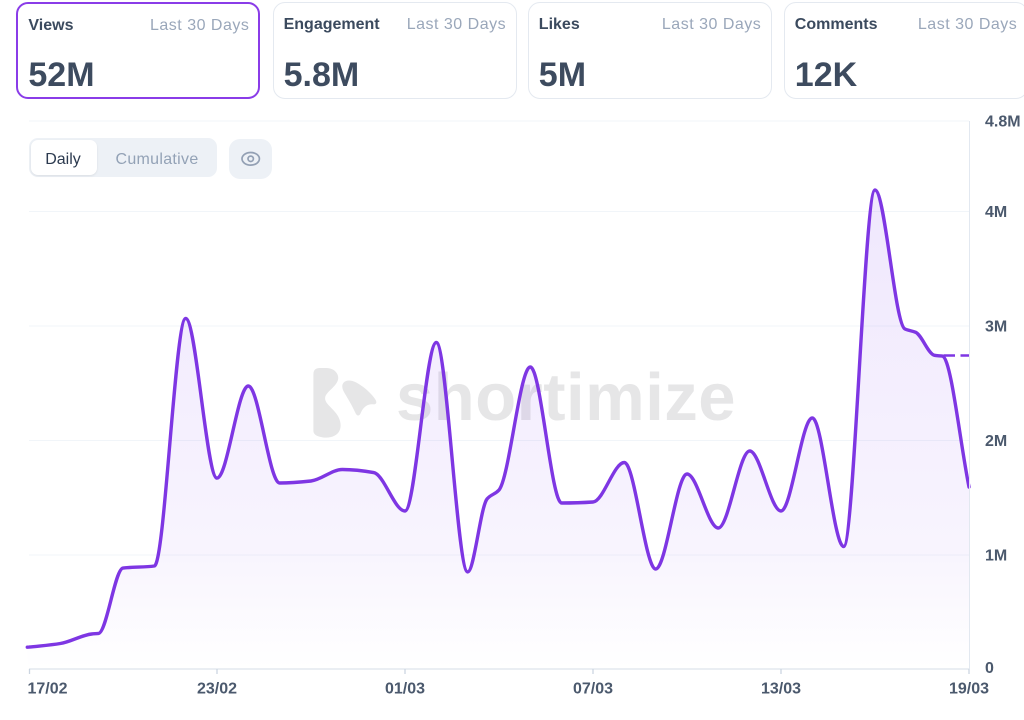 This screenshot has height=720, width=1024. Describe the element at coordinates (593, 689) in the screenshot. I see `svg-text: 07/03` at that location.